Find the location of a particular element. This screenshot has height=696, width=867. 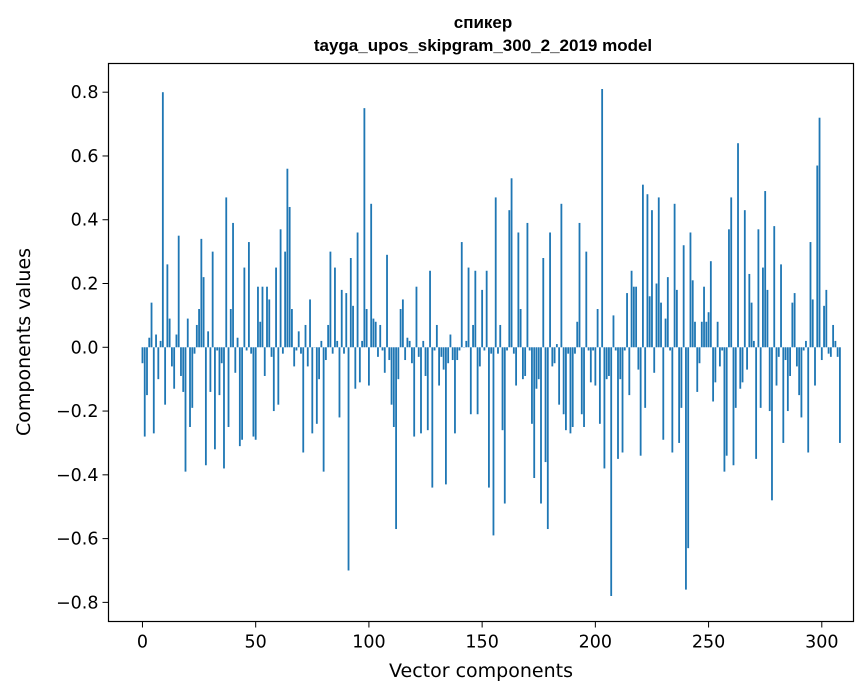

y-tick-label: −0.8 is located at coordinates (77, 603).